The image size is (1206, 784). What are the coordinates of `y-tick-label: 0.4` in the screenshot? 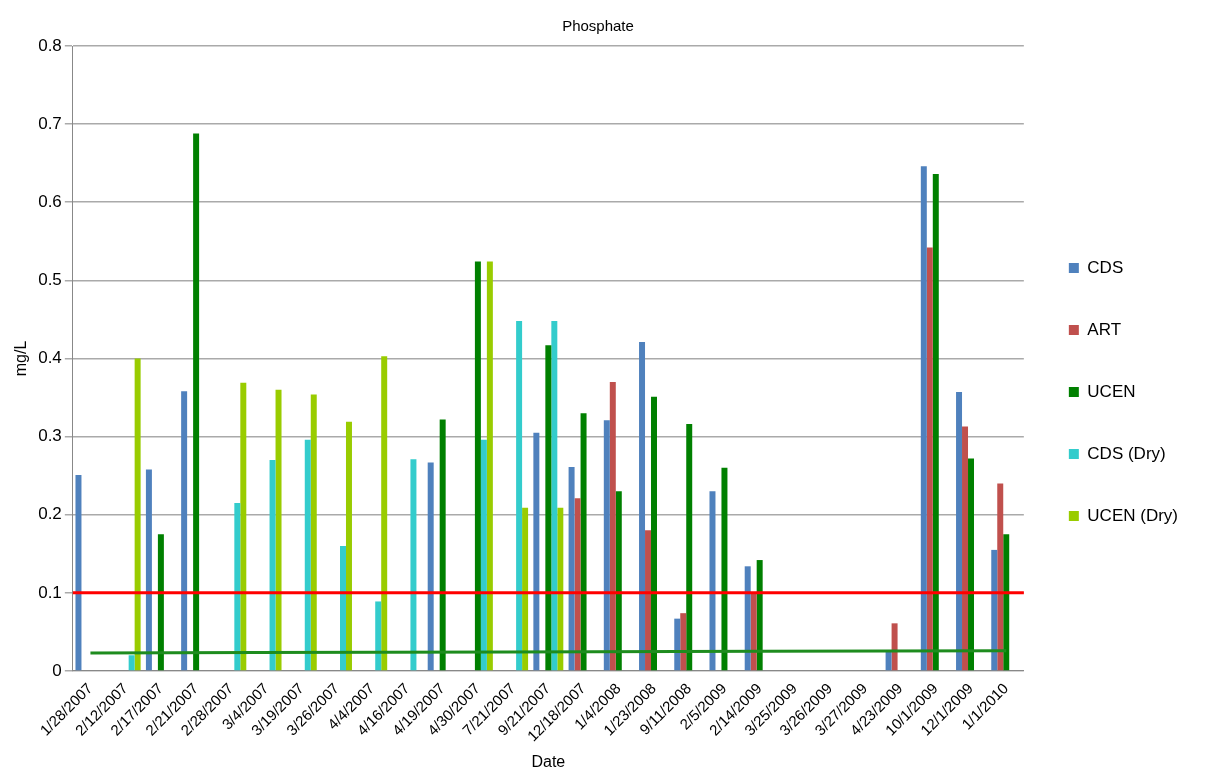 It's located at (50, 358).